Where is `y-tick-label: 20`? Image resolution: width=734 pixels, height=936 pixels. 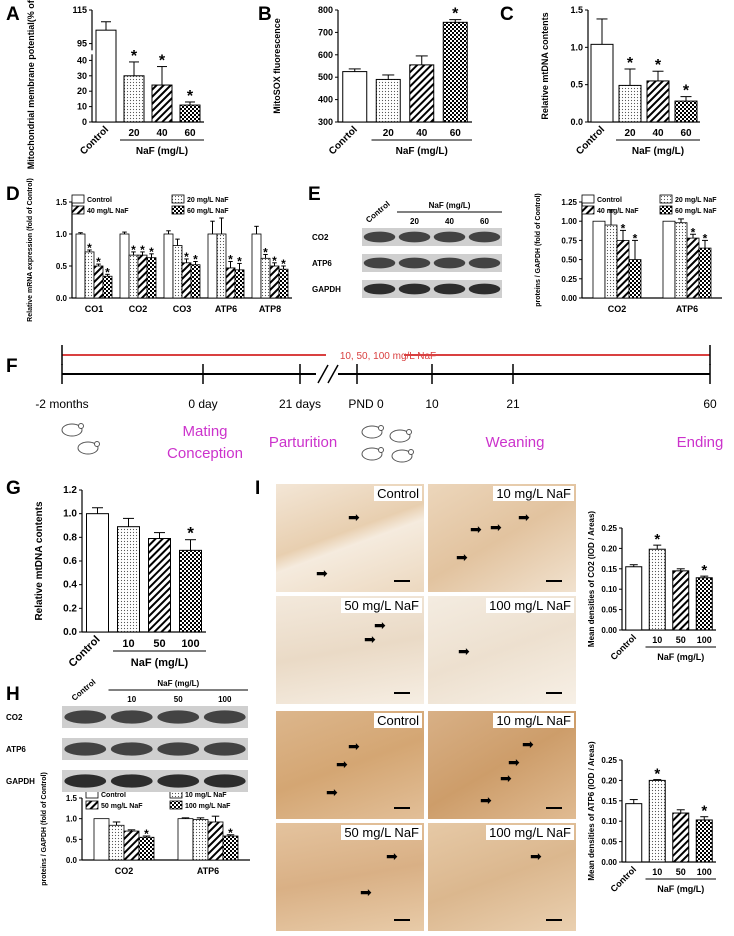 y-tick-label: 20 is located at coordinates (82, 91).